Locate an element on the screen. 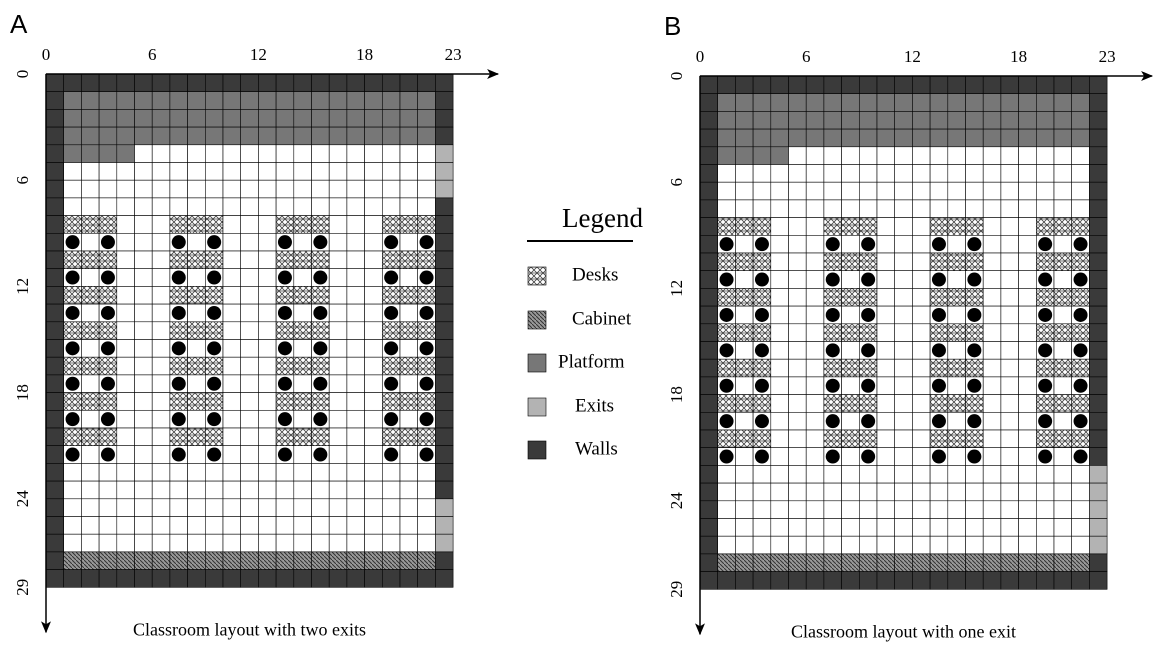 Image resolution: width=1154 pixels, height=645 pixels. y-tick-label: 12 is located at coordinates (676, 288).